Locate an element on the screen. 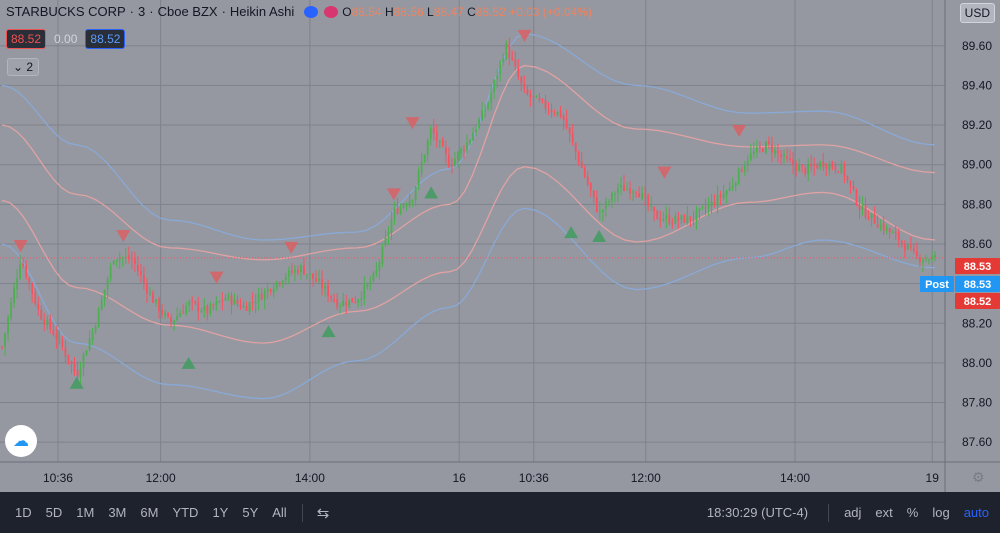 This screenshot has width=1000, height=533. sell-price-button: 88.52 is located at coordinates (26, 39).